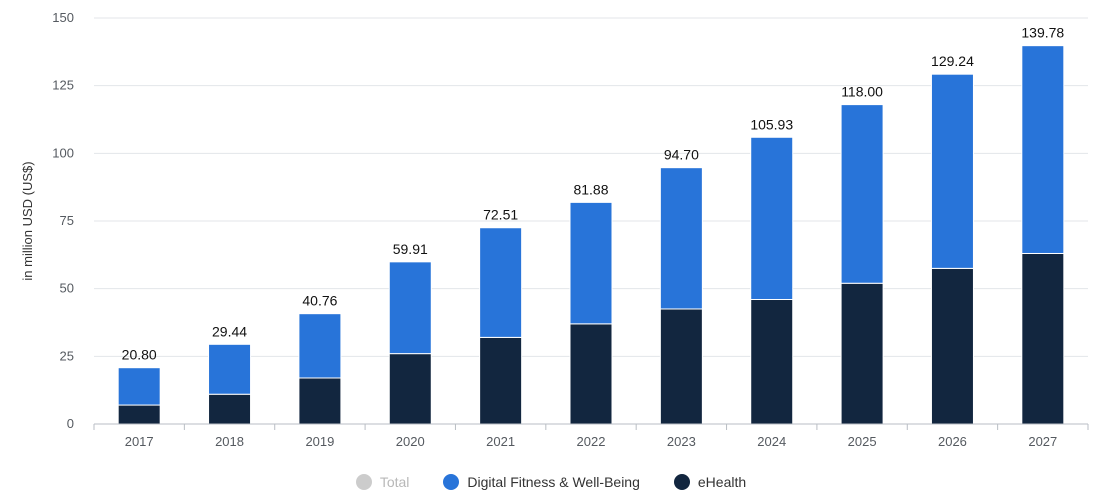 The height and width of the screenshot is (497, 1102). Describe the element at coordinates (771, 124) in the screenshot. I see `total-data-label: 105.93` at that location.